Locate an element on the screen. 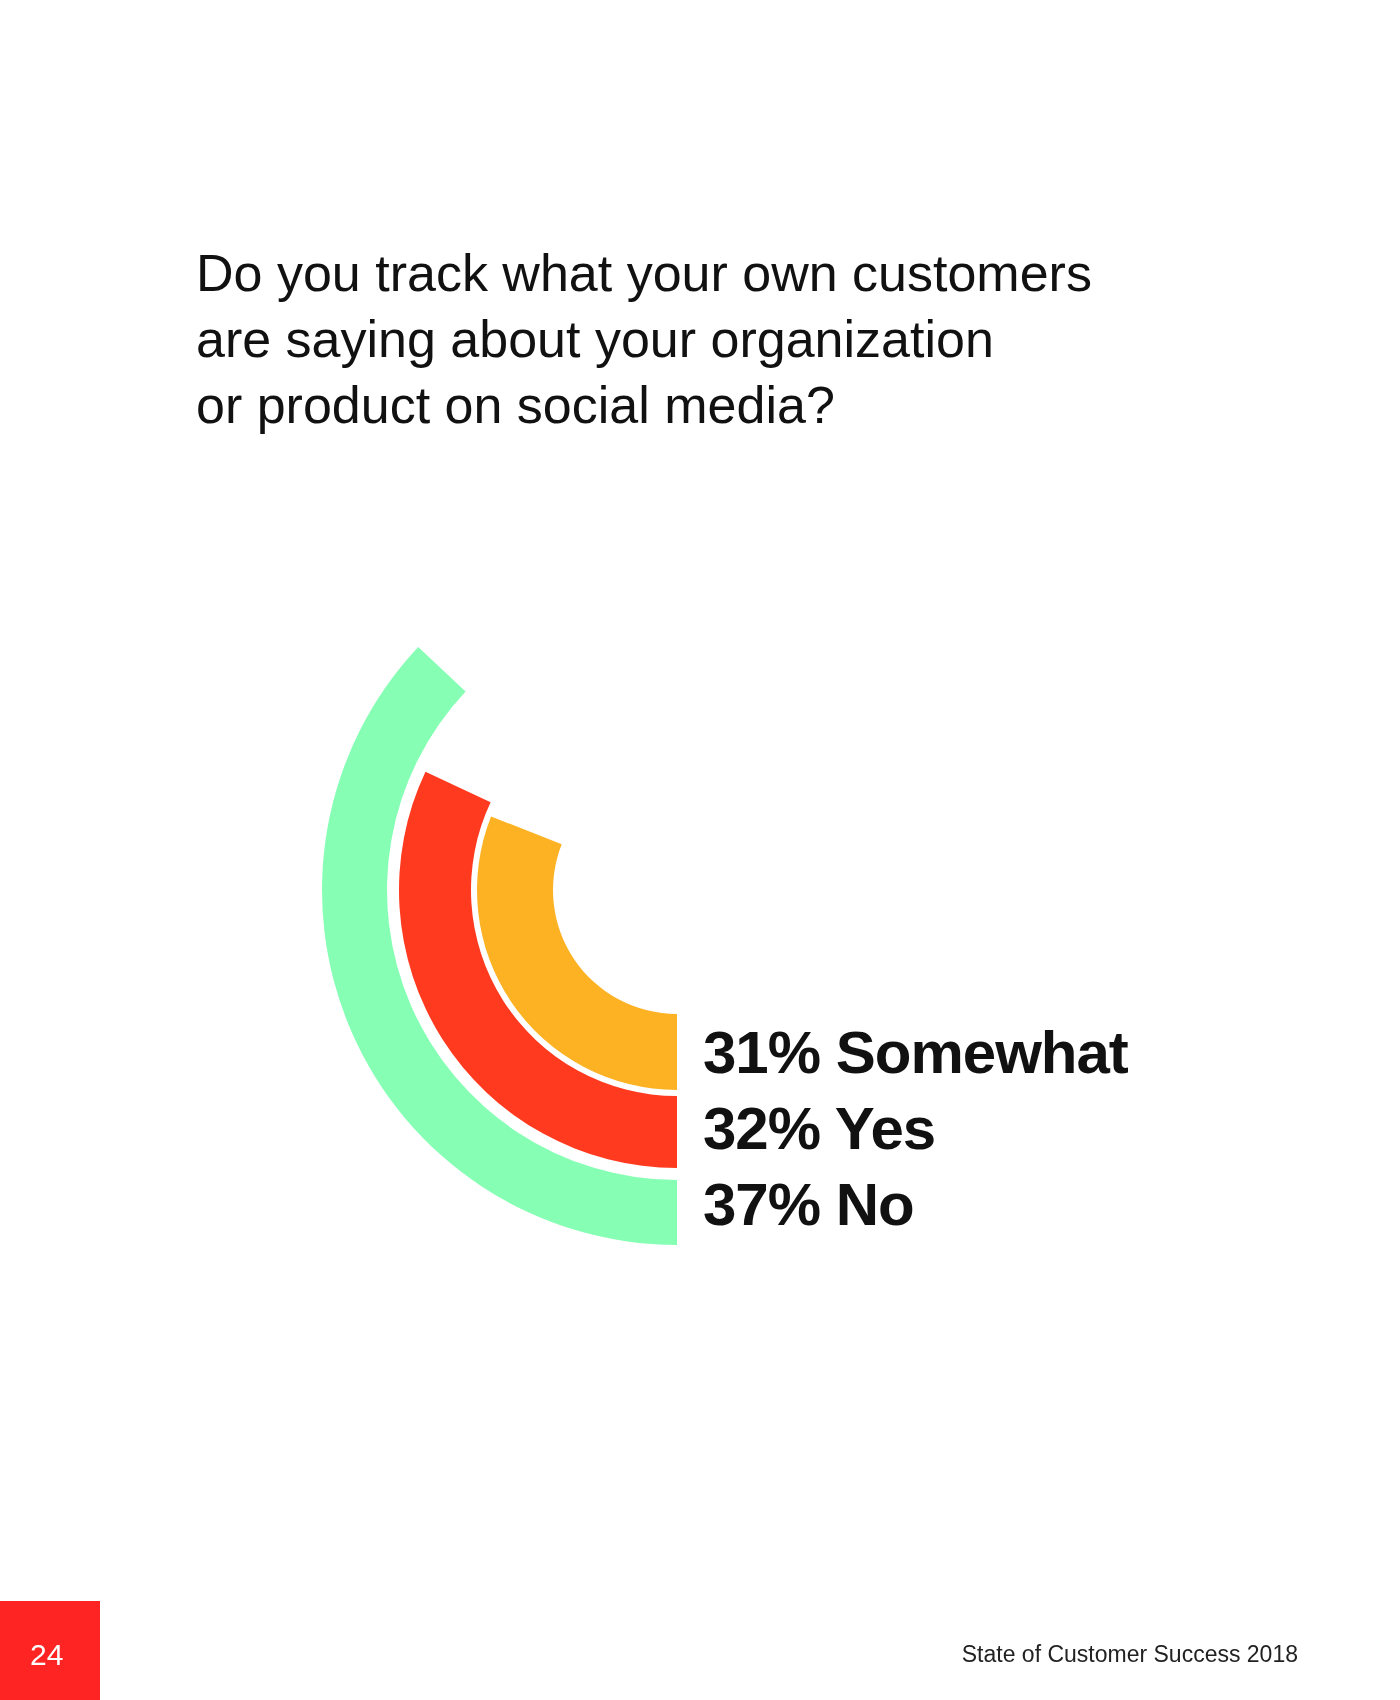 The image size is (1400, 1700). category-label: No is located at coordinates (874, 1204).